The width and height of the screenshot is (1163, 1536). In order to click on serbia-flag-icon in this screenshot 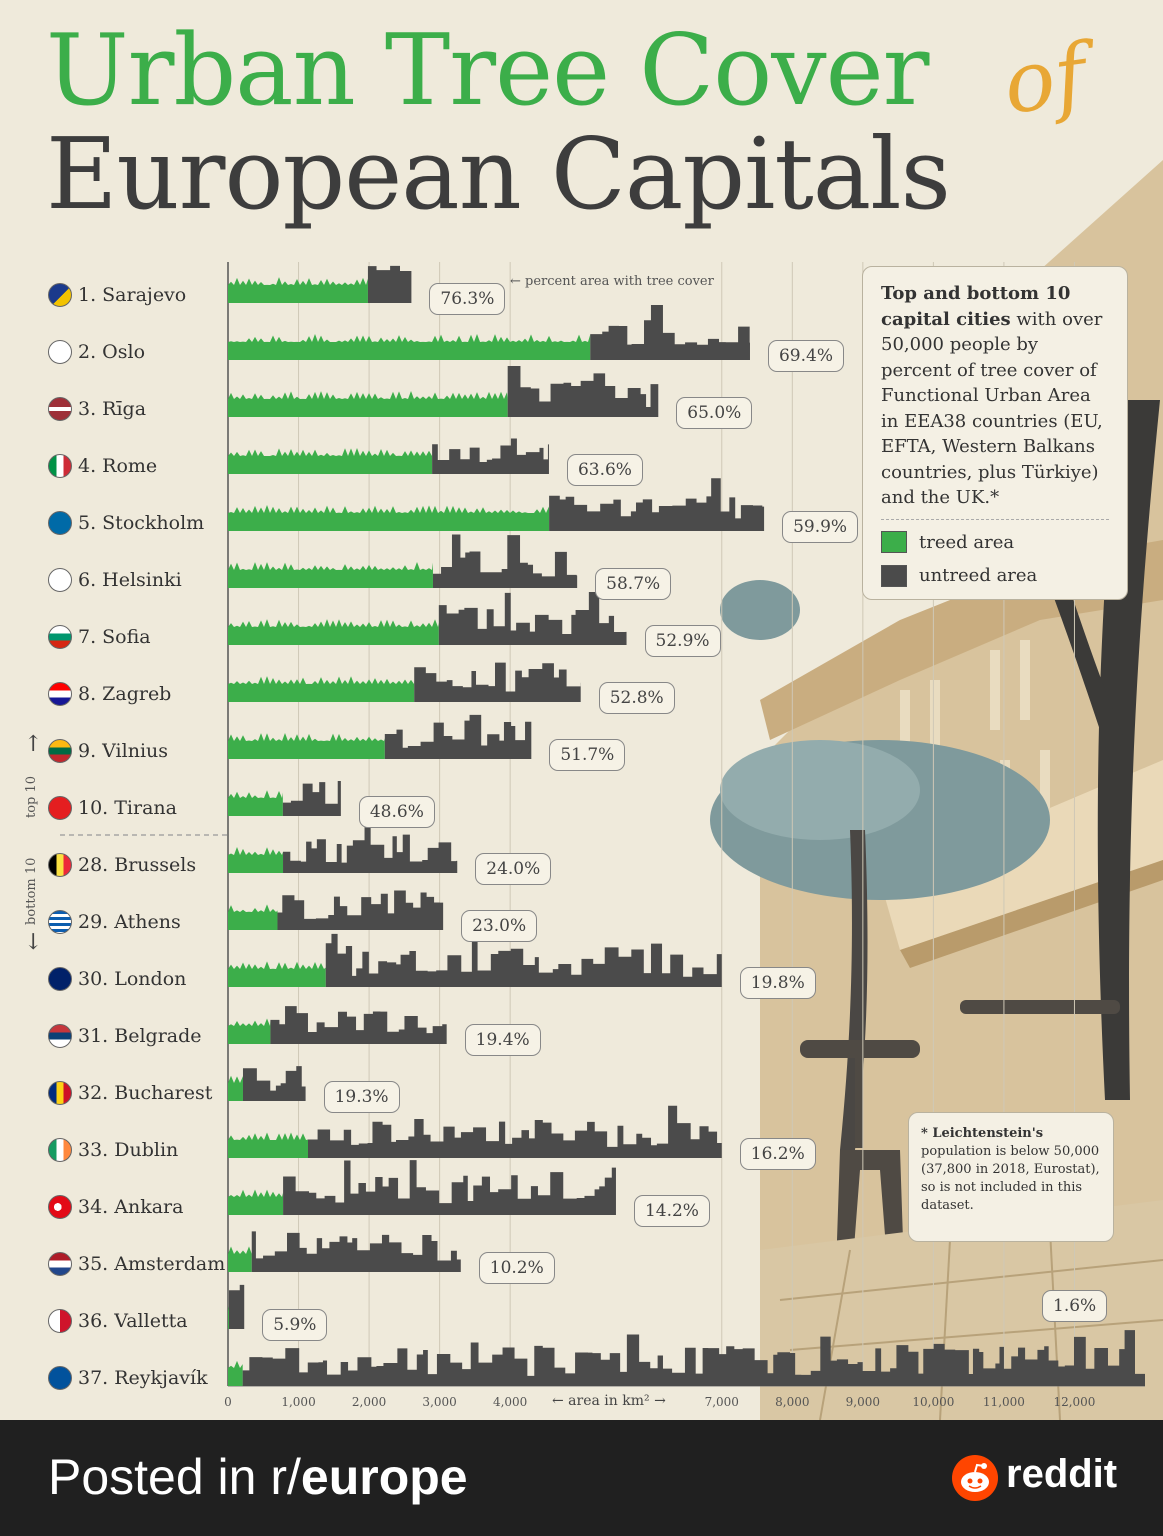, I will do `click(60, 1036)`.